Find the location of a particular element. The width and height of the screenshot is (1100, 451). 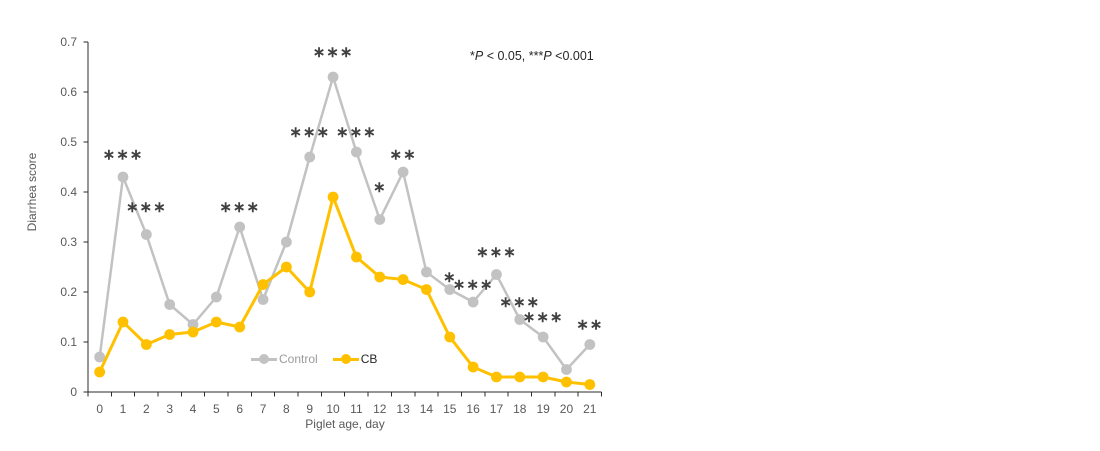

x-tick-label: 19 is located at coordinates (543, 409).